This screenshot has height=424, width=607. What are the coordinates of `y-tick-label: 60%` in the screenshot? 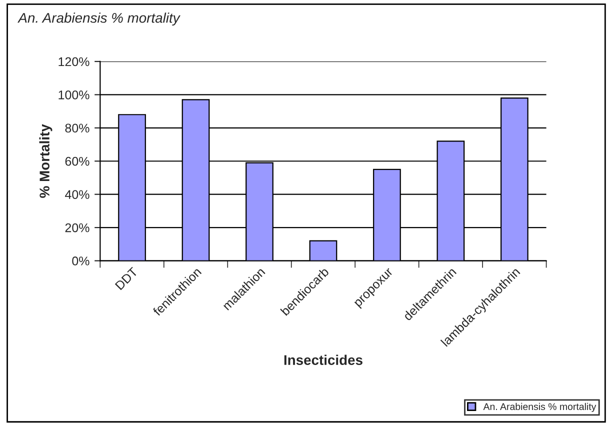 It's located at (77, 161).